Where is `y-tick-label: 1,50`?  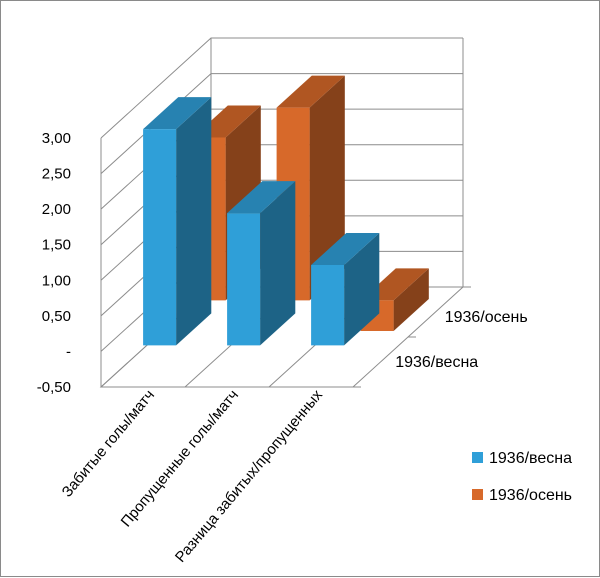 y-tick-label: 1,50 is located at coordinates (56, 245).